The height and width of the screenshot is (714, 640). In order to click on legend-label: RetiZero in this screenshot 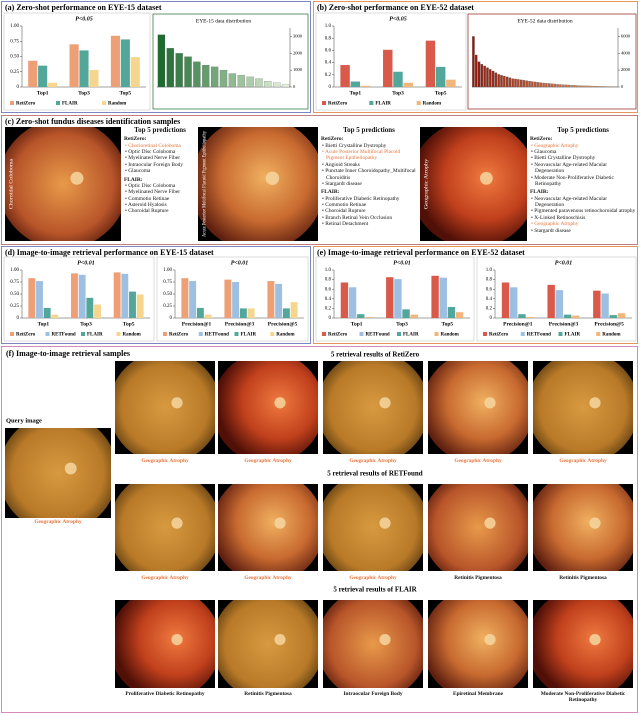, I will do `click(26, 103)`.